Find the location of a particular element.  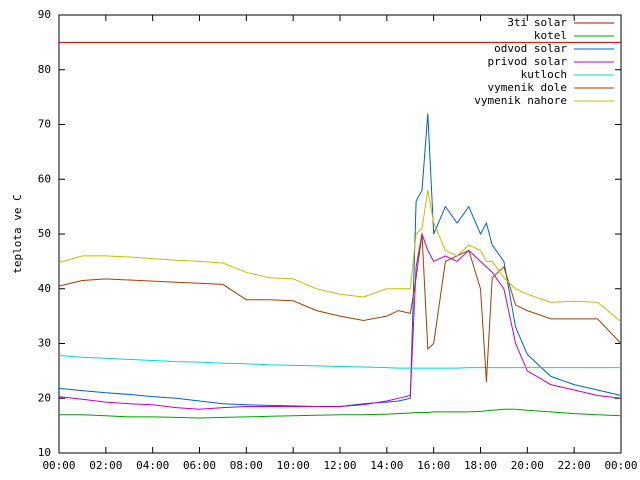

y-tick-label: 40 is located at coordinates (44, 288).